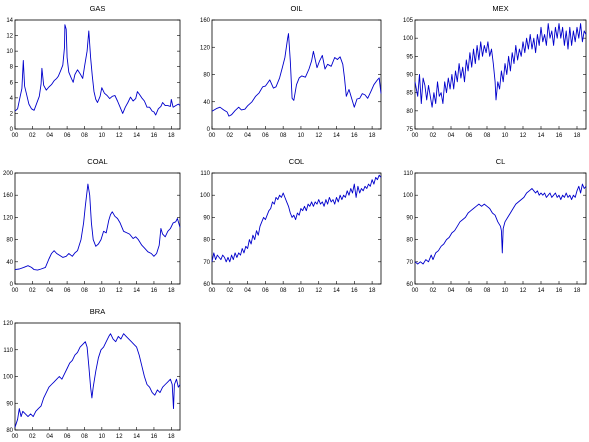 The height and width of the screenshot is (442, 589). Describe the element at coordinates (97, 380) in the screenshot. I see `series-line-bra` at that location.